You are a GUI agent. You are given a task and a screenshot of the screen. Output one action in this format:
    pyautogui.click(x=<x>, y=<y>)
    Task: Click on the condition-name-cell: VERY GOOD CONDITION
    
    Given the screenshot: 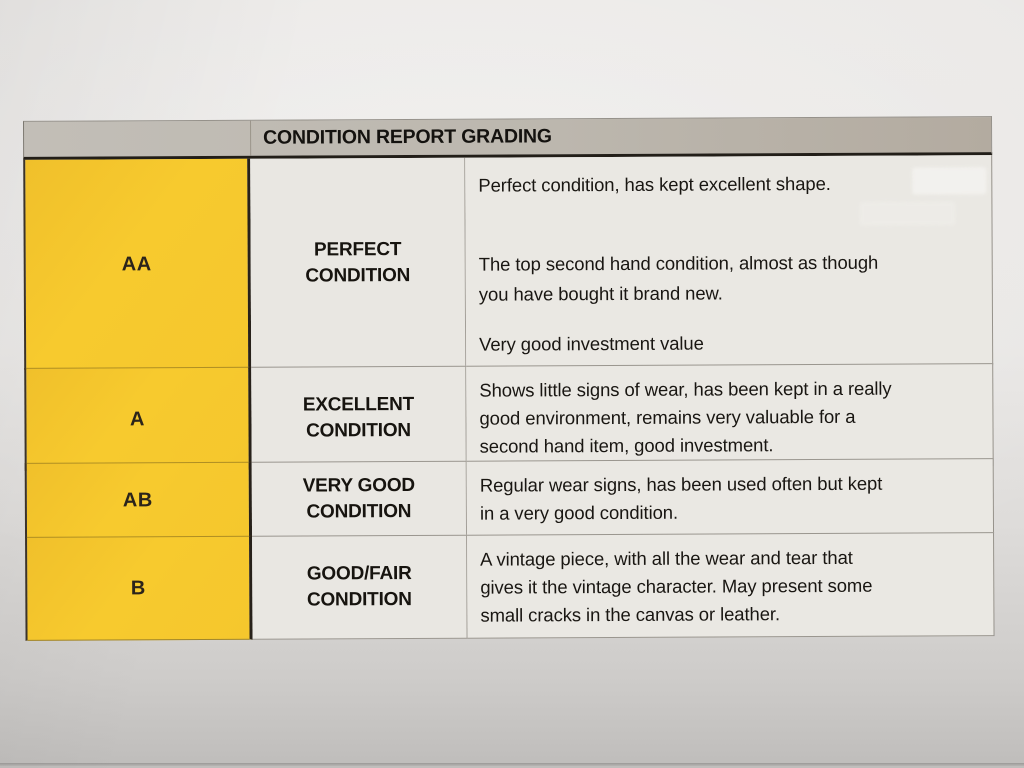 What is the action you would take?
    pyautogui.click(x=359, y=498)
    